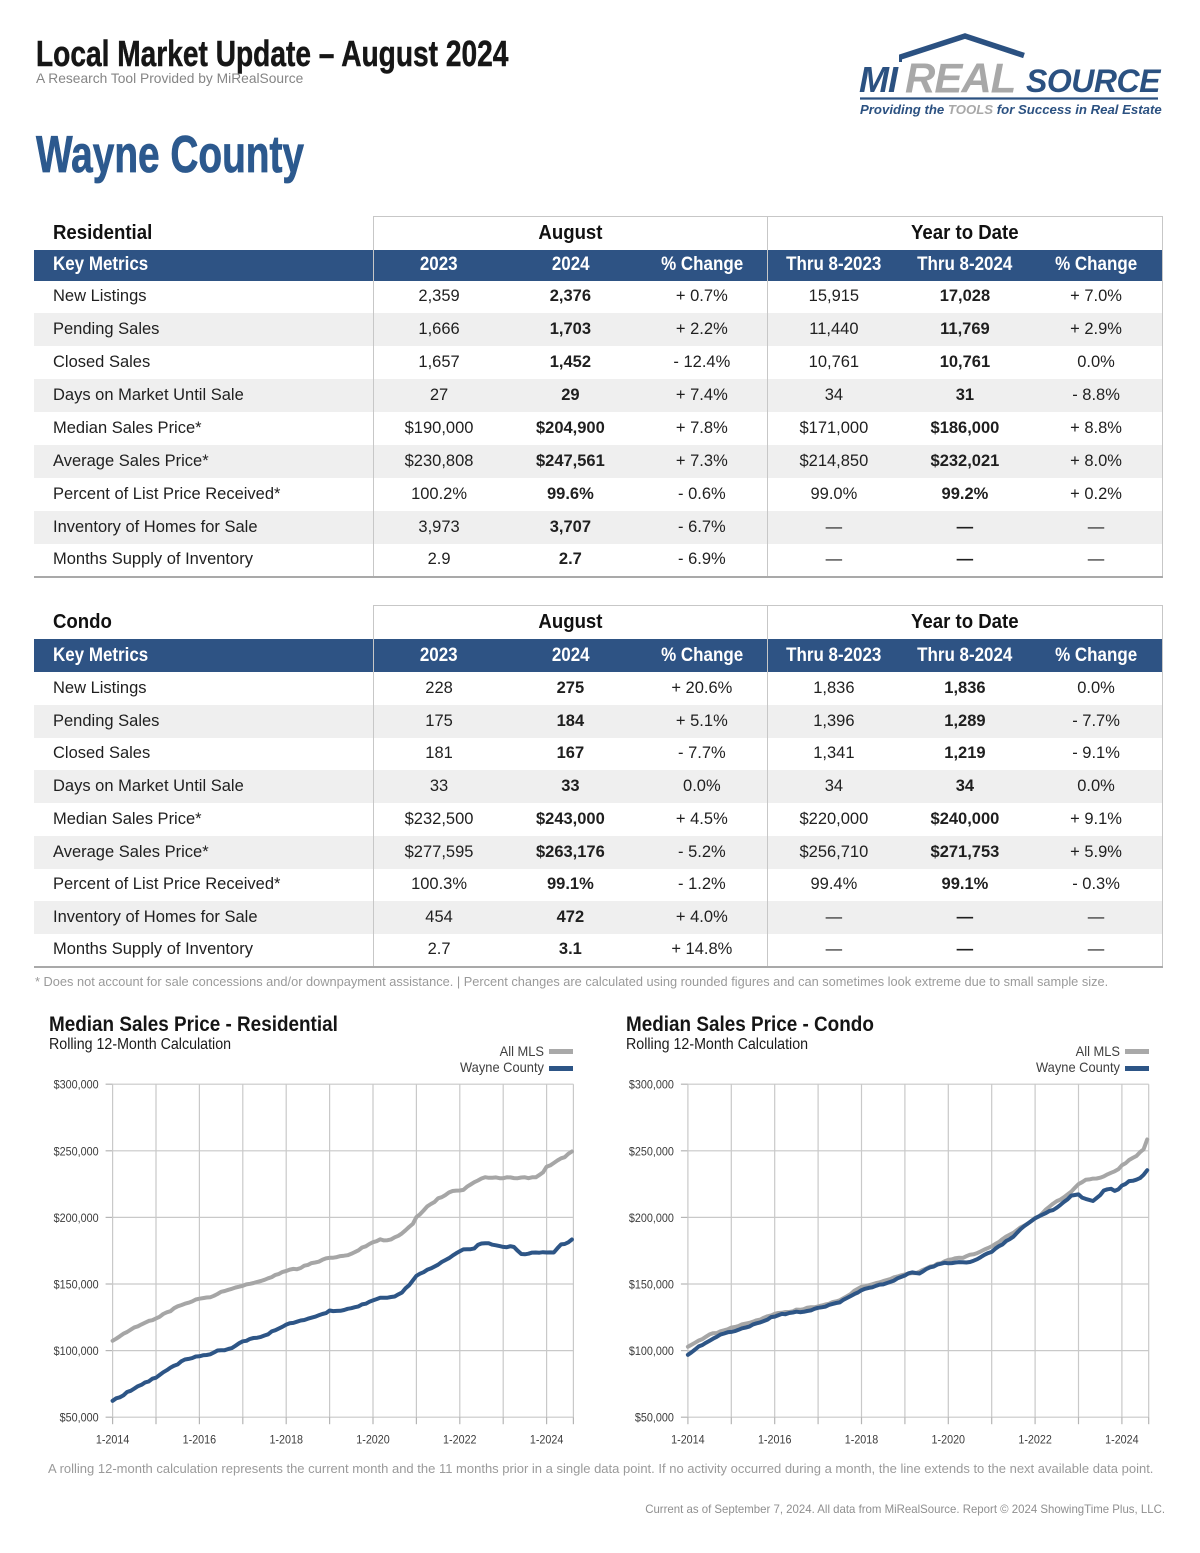 Image resolution: width=1200 pixels, height=1553 pixels. What do you see at coordinates (879, 79) in the screenshot?
I see `svg-text: MI` at bounding box center [879, 79].